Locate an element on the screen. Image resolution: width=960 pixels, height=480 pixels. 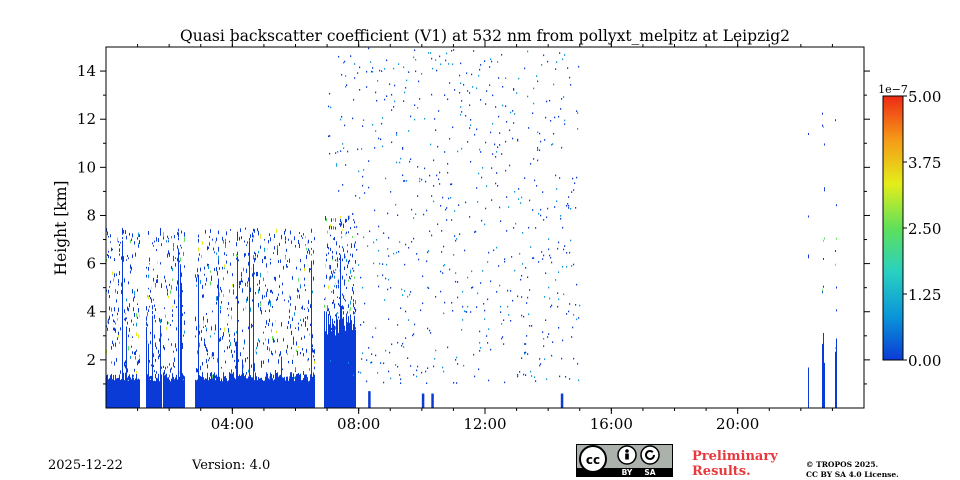
cc-icon is located at coordinates (593, 459).